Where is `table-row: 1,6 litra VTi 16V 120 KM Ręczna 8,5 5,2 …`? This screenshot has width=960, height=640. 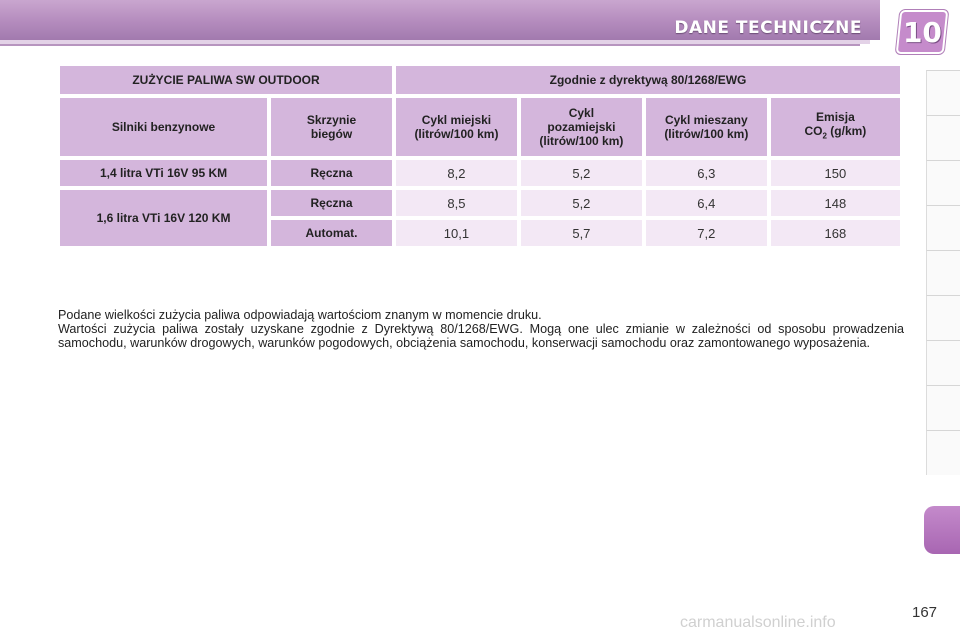
table-row: 1,6 litra VTi 16V 120 KM Ręczna 8,5 5,2 … is located at coordinates (480, 218).